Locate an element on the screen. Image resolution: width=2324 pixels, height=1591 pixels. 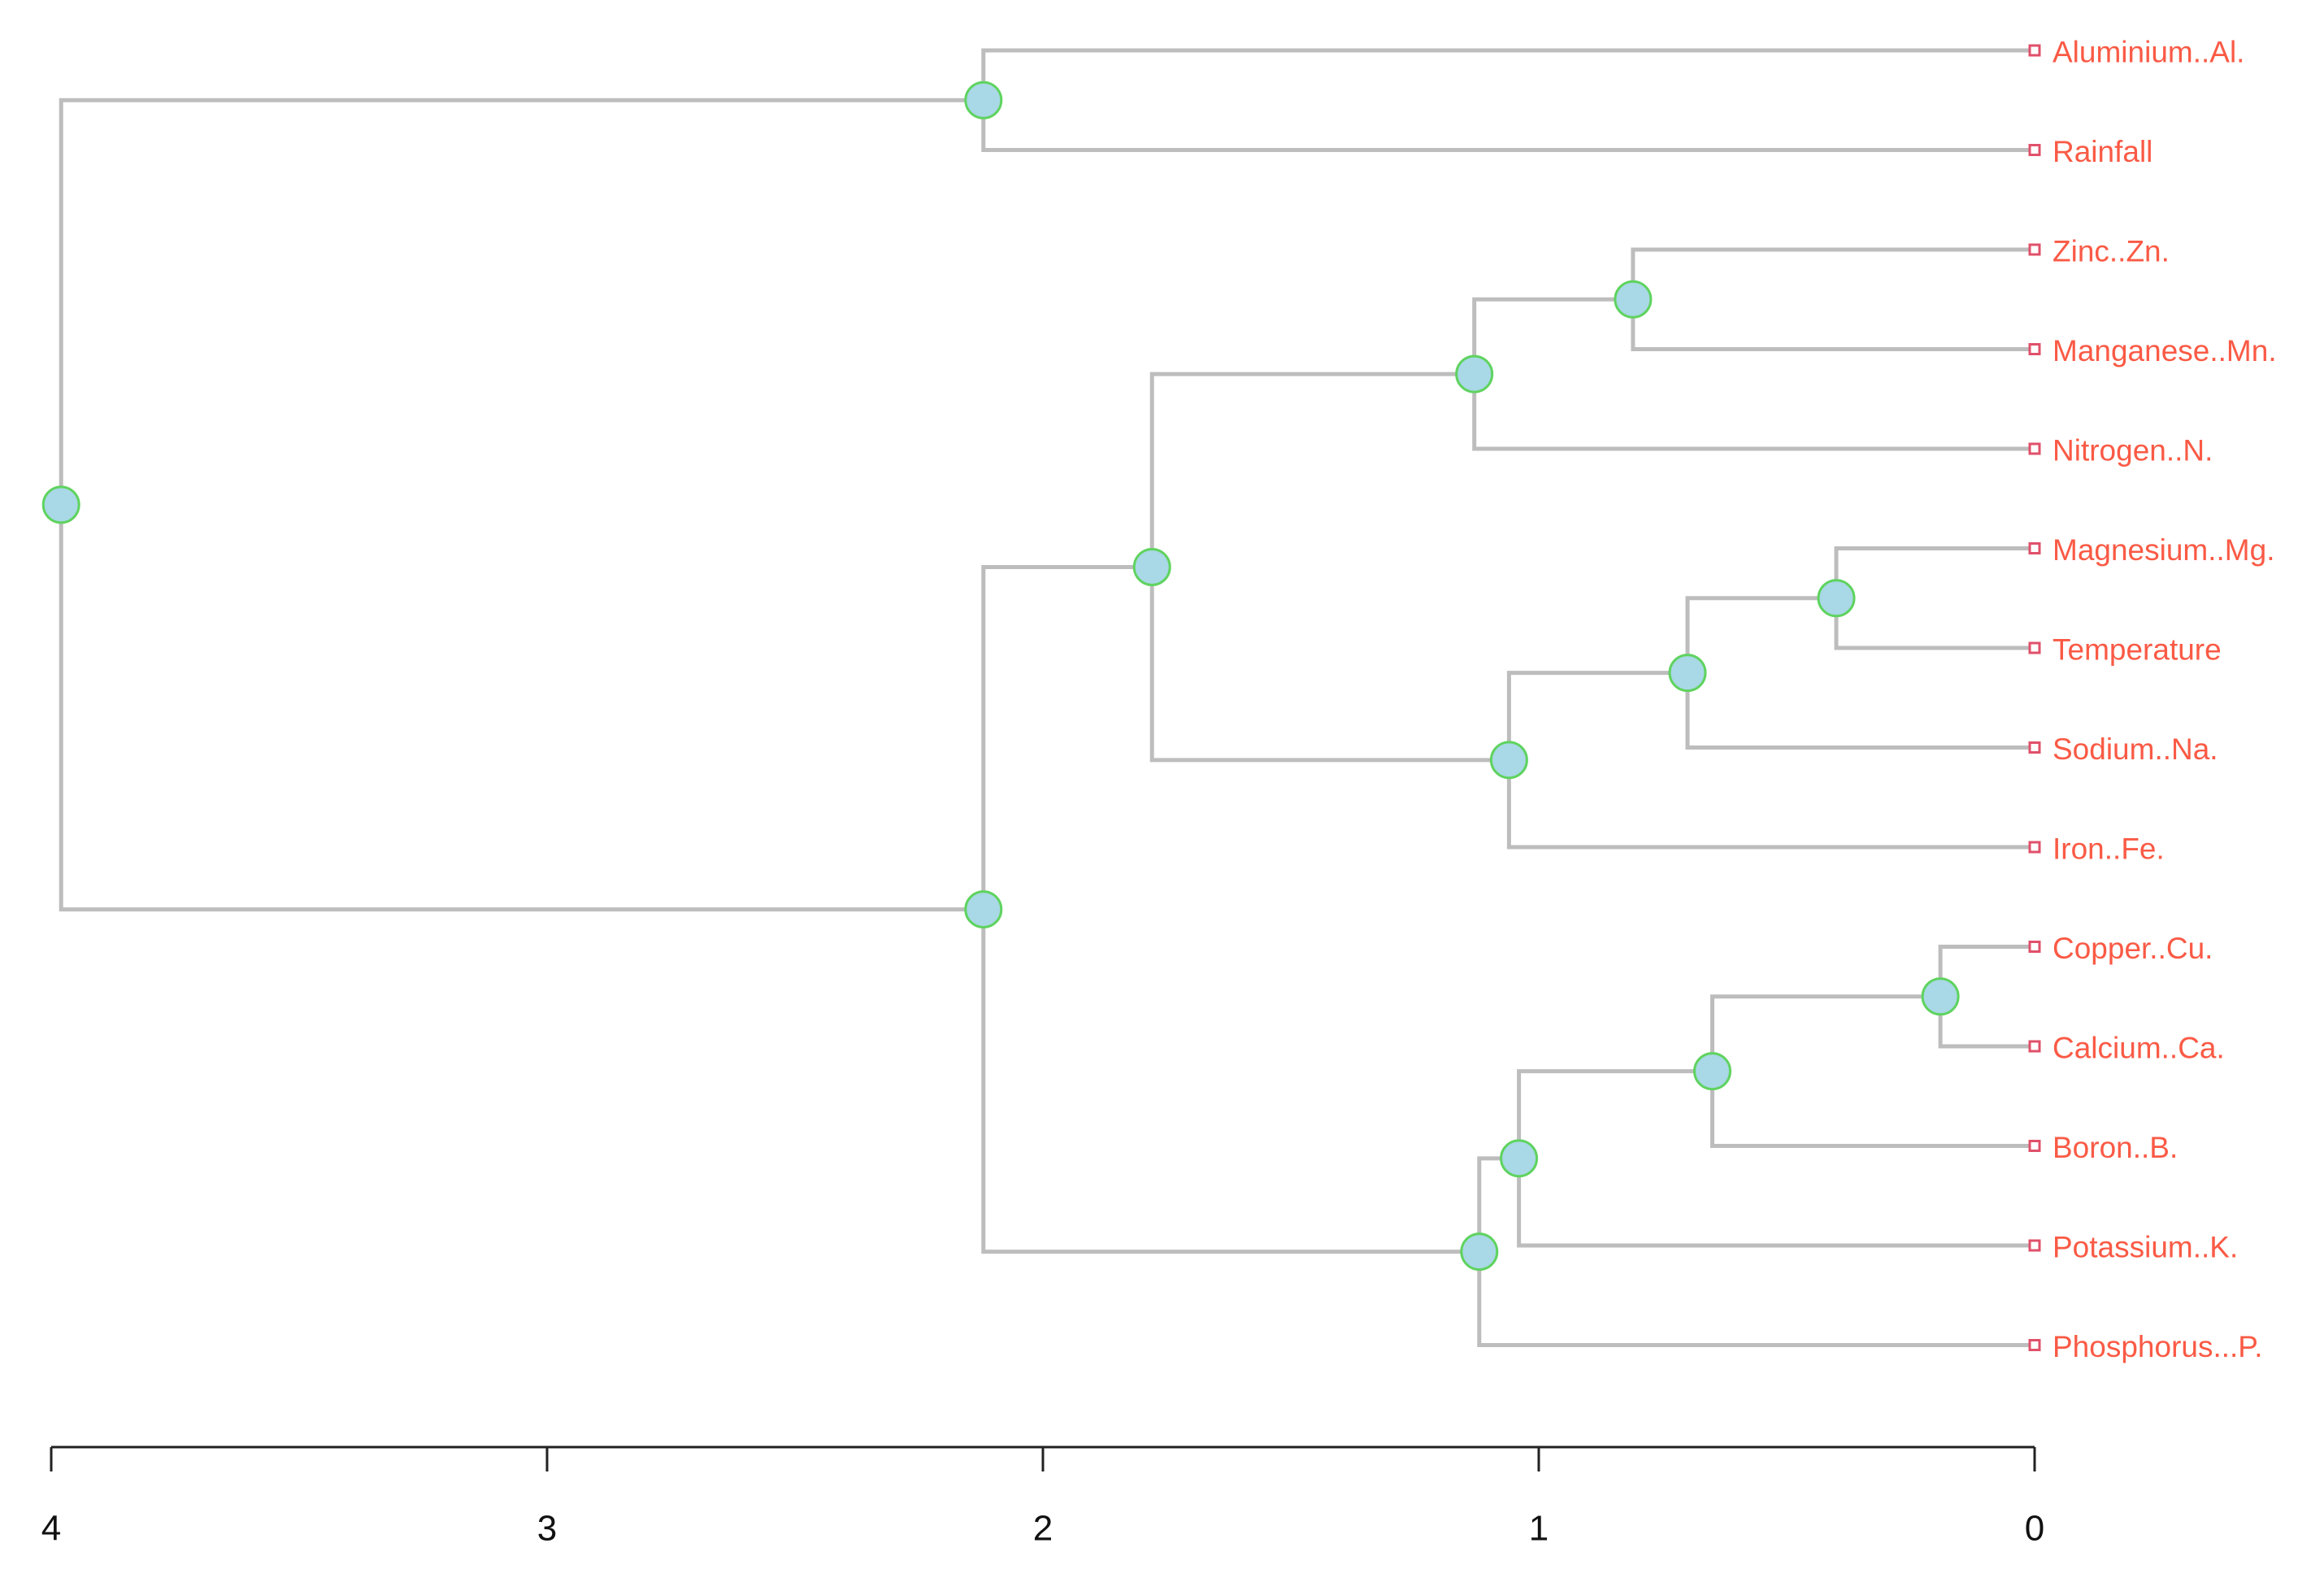
x-tick-label: 0 is located at coordinates (2034, 1529).